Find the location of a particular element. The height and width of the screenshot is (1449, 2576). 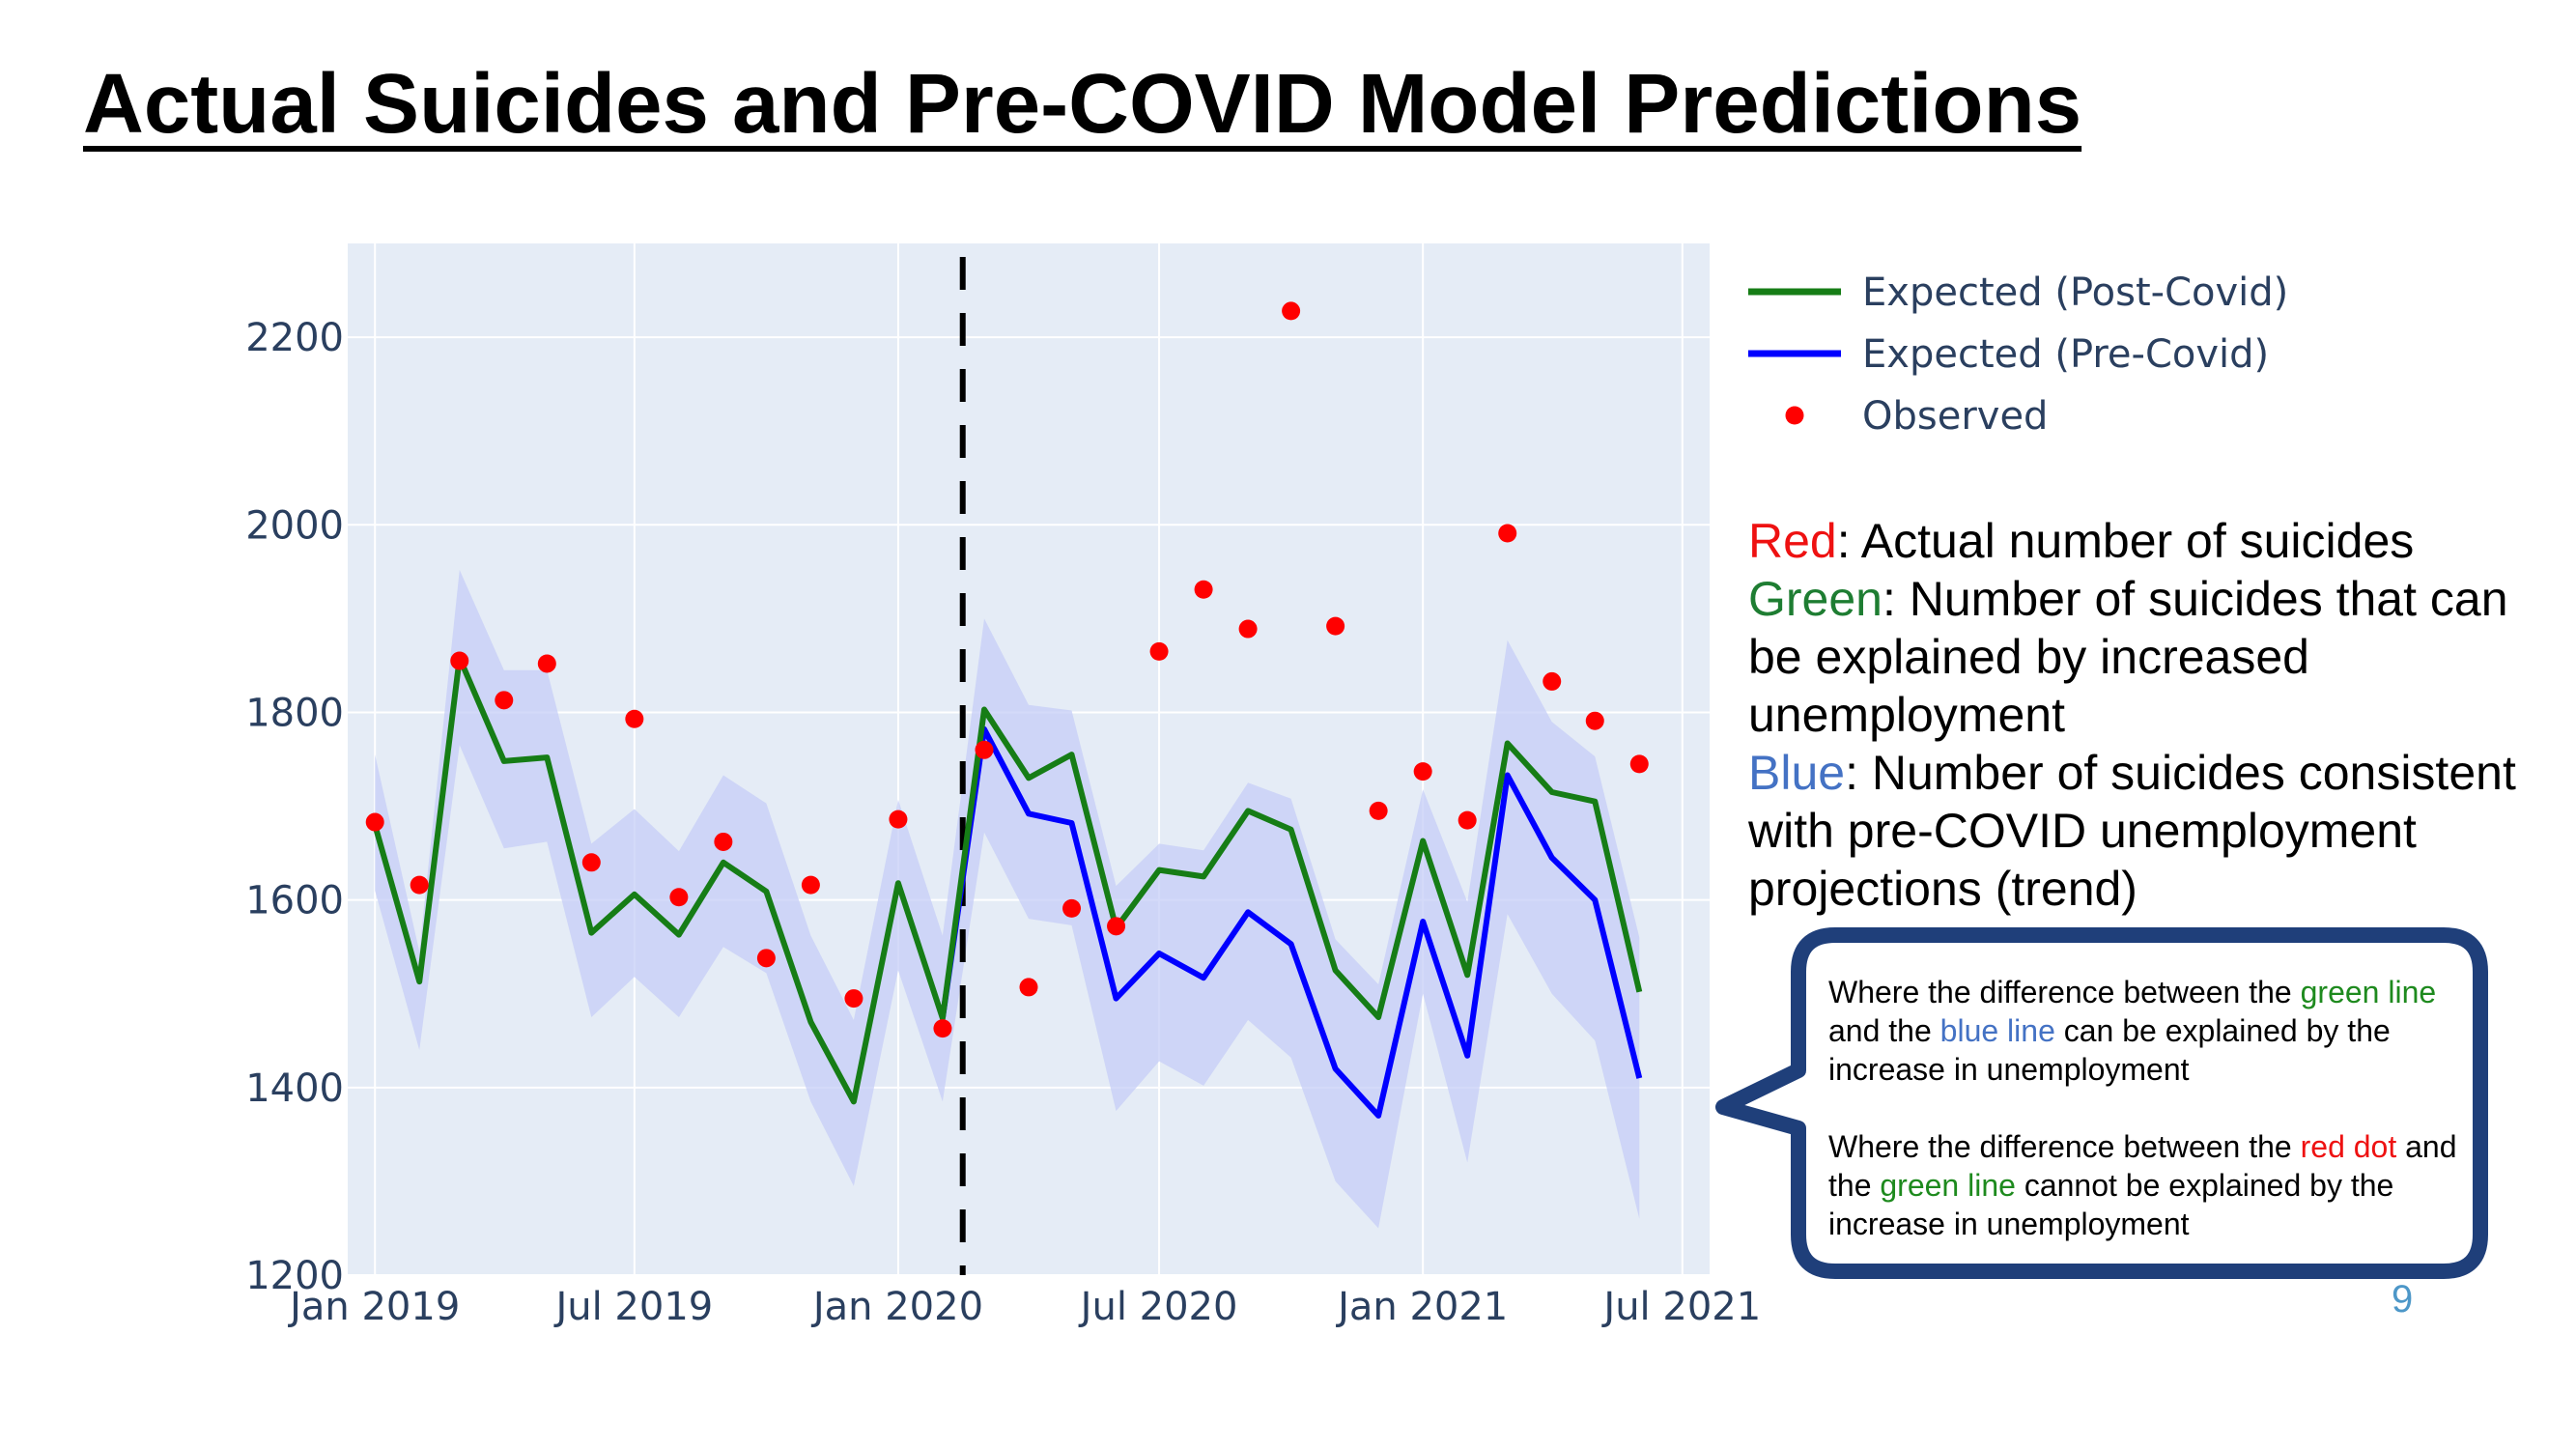

blue-label: Blue is located at coordinates (1797, 773).